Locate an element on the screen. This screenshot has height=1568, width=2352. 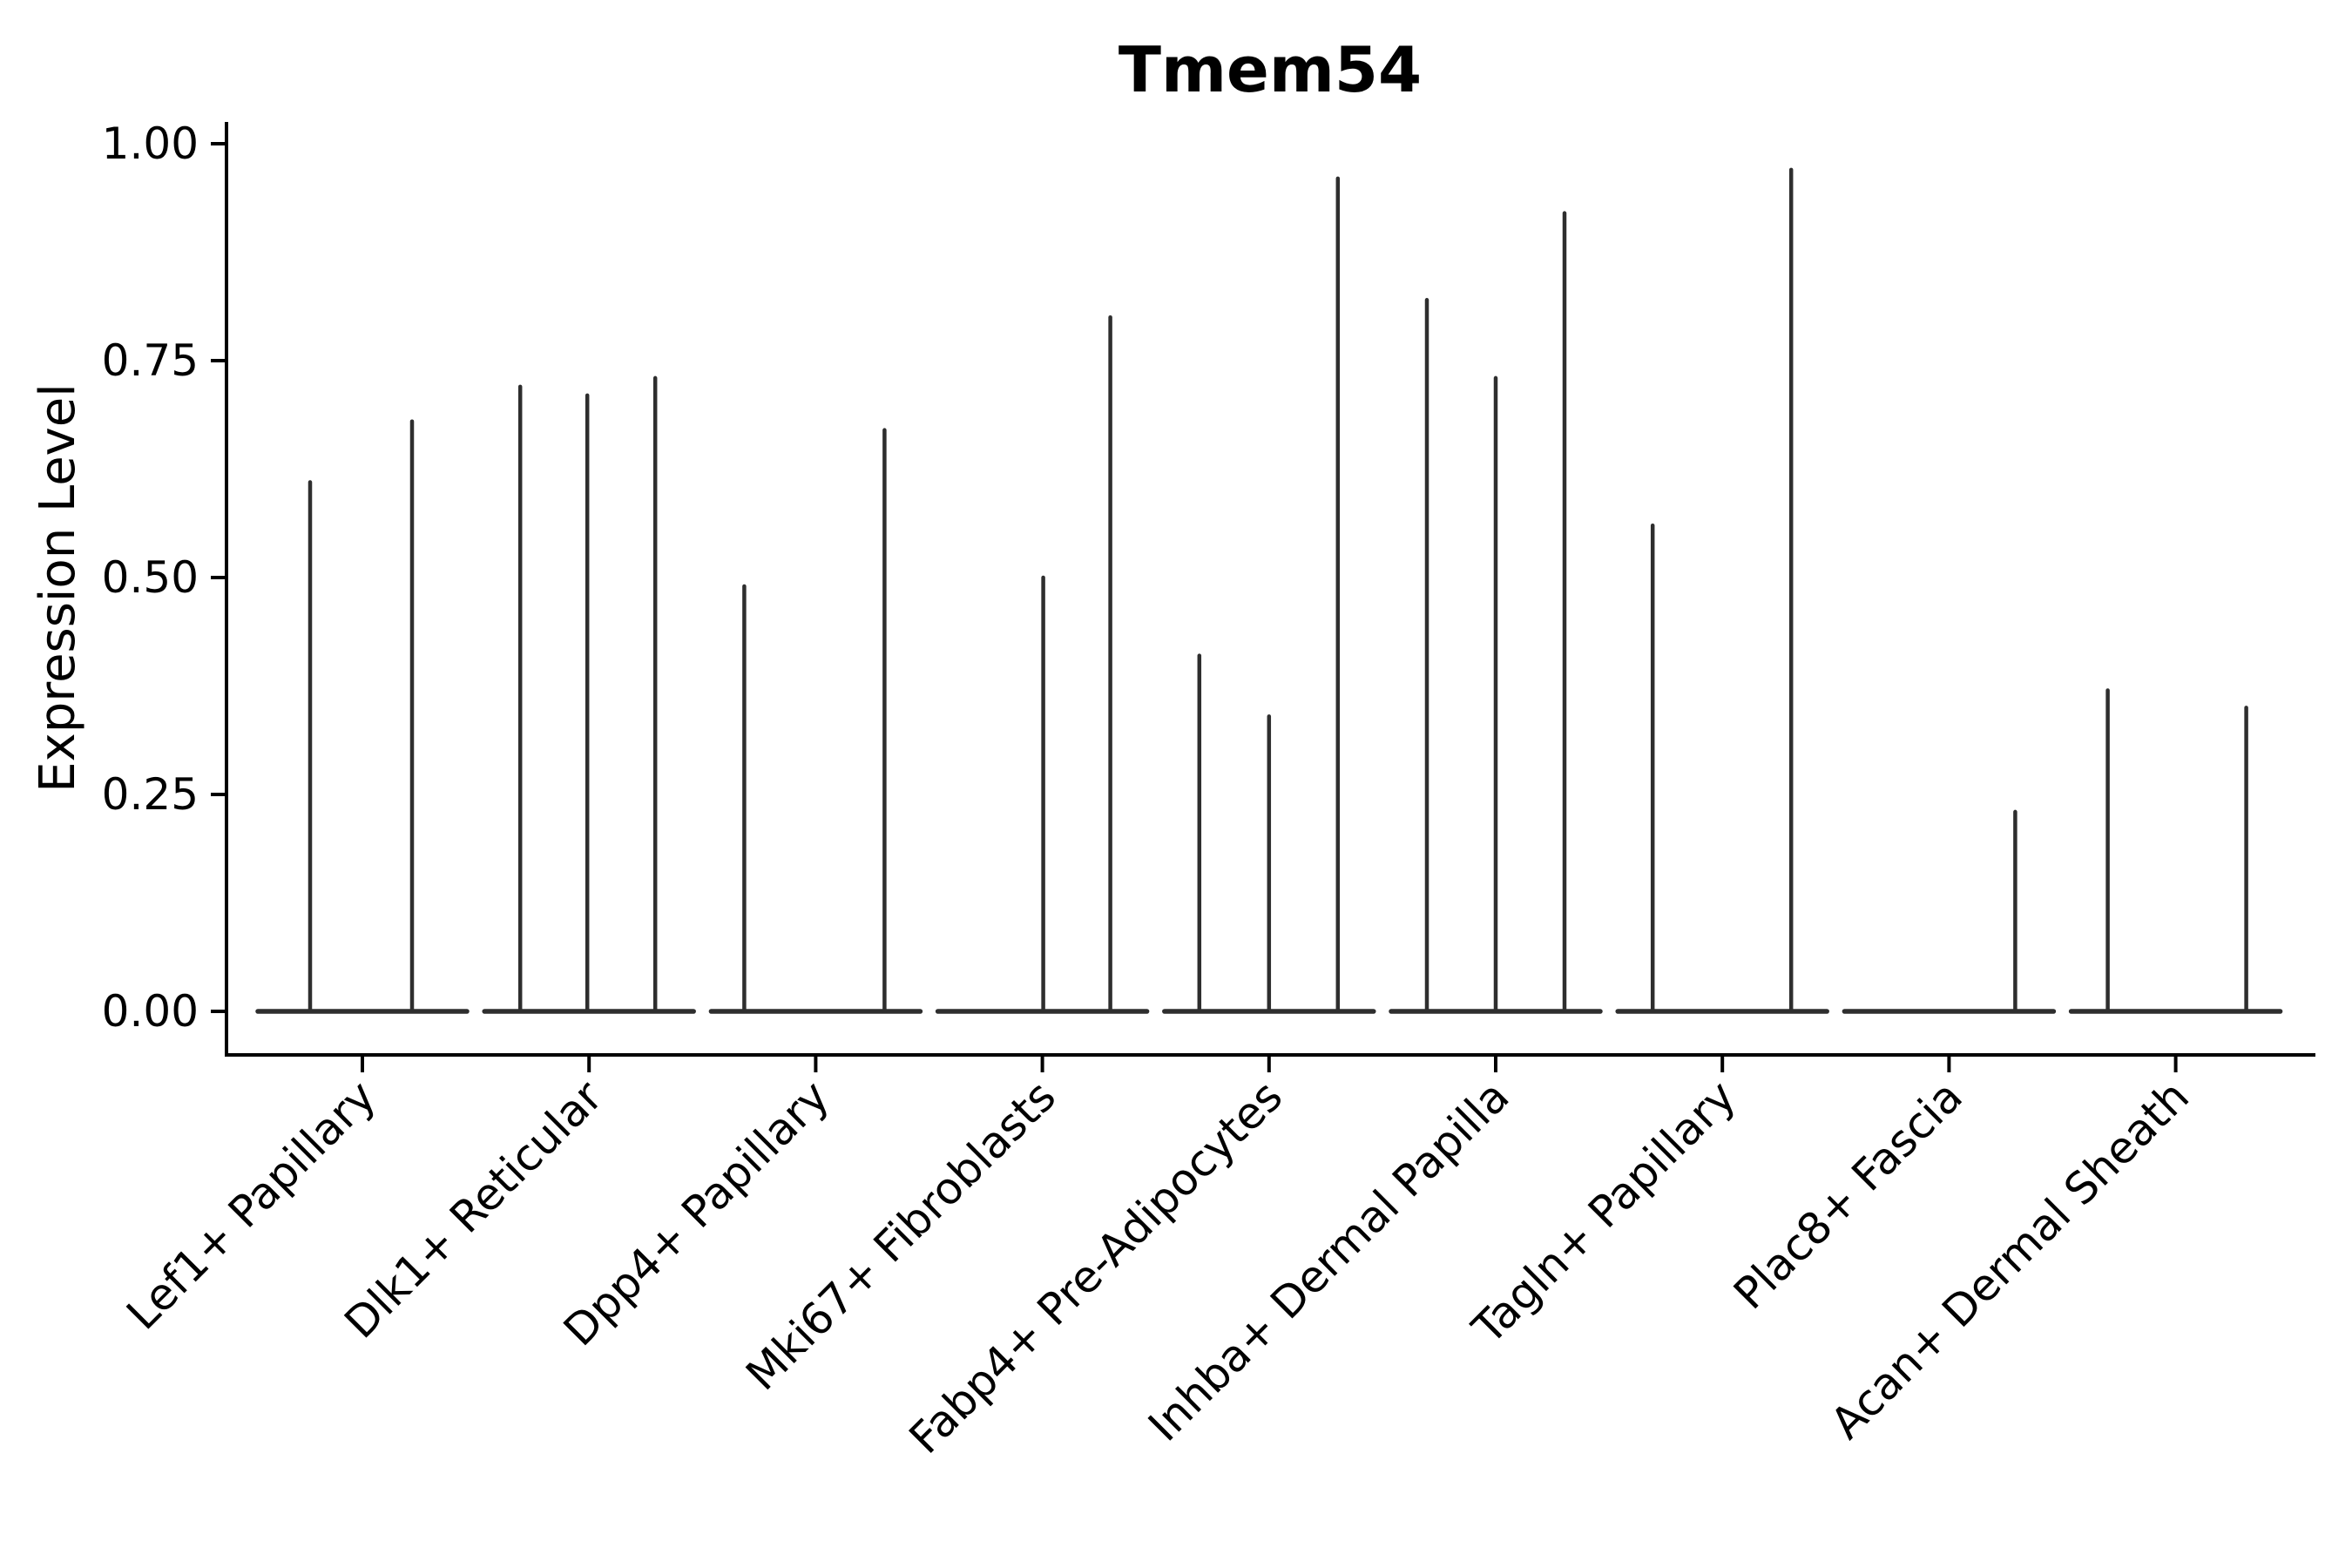
chart-title: Tmem54 is located at coordinates (1270, 69).